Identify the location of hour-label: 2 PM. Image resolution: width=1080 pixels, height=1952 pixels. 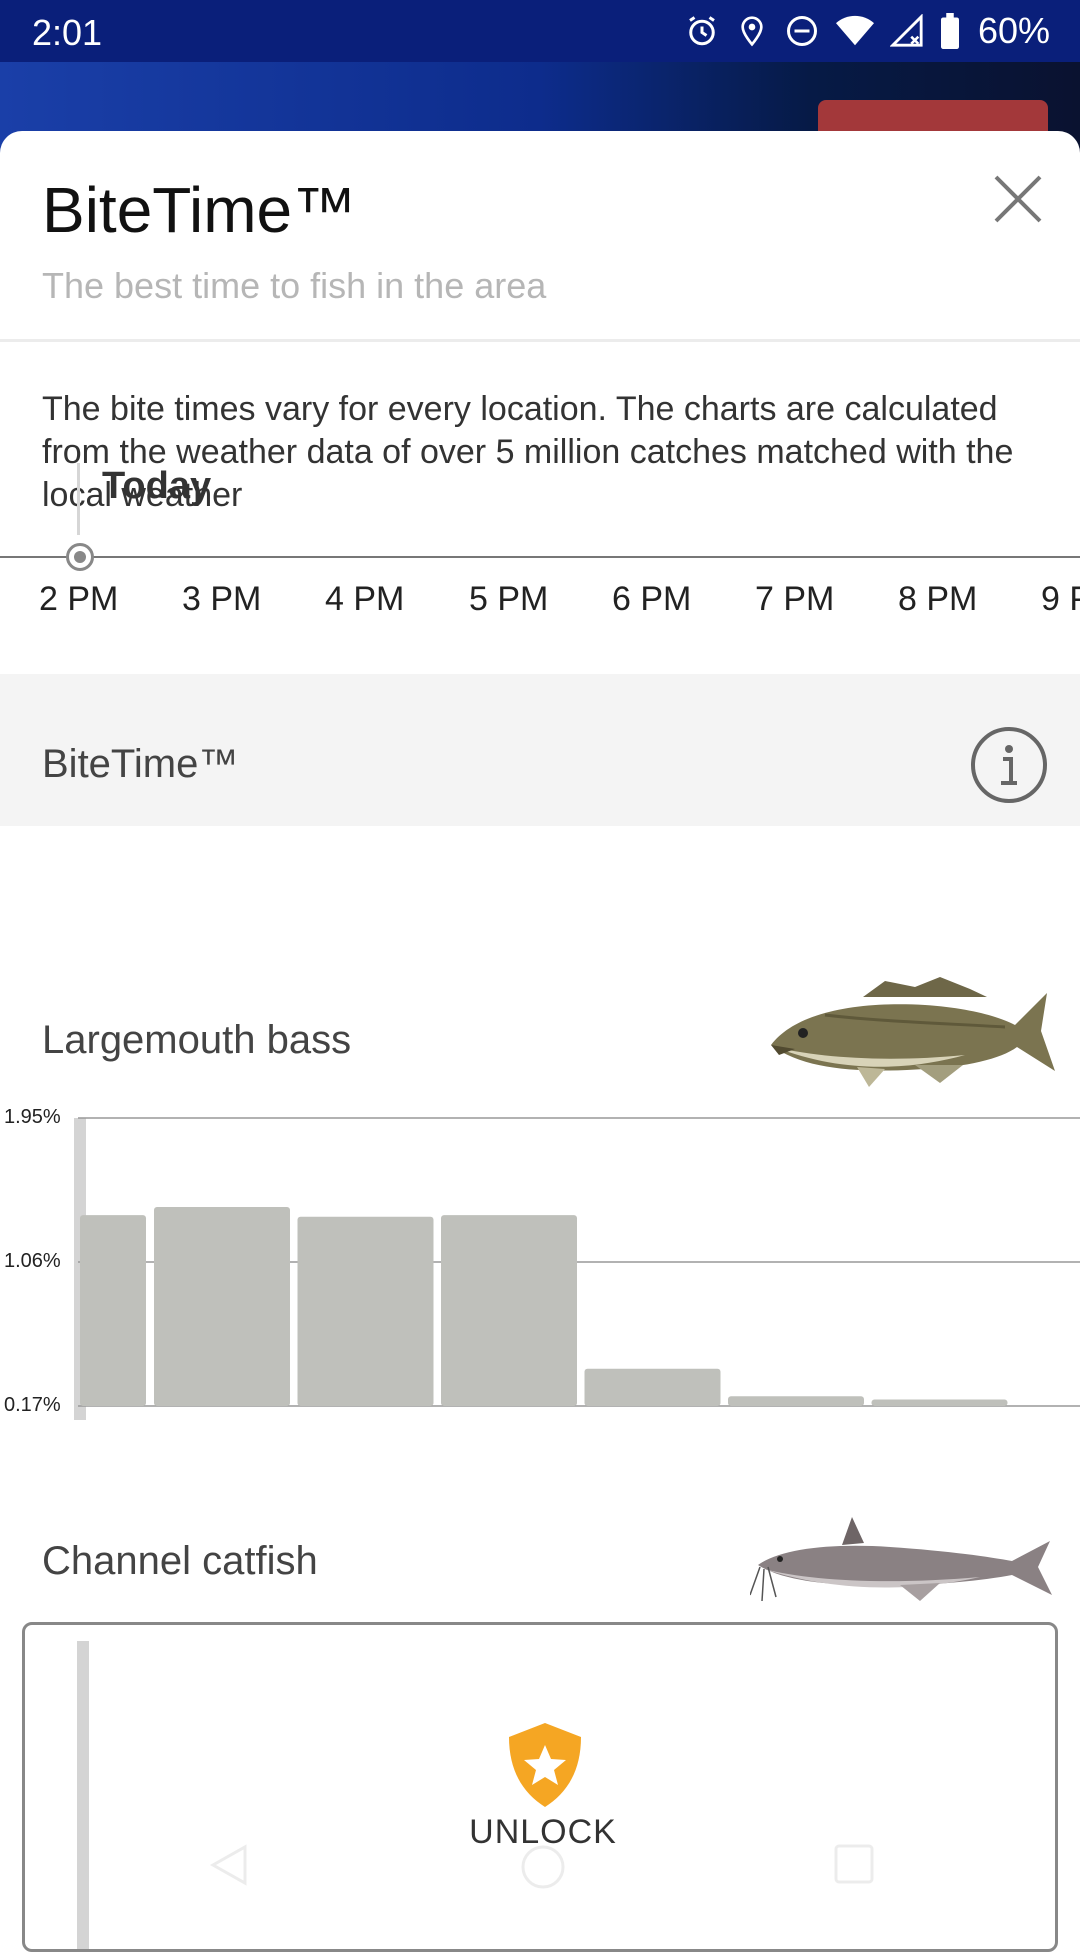
(79, 599).